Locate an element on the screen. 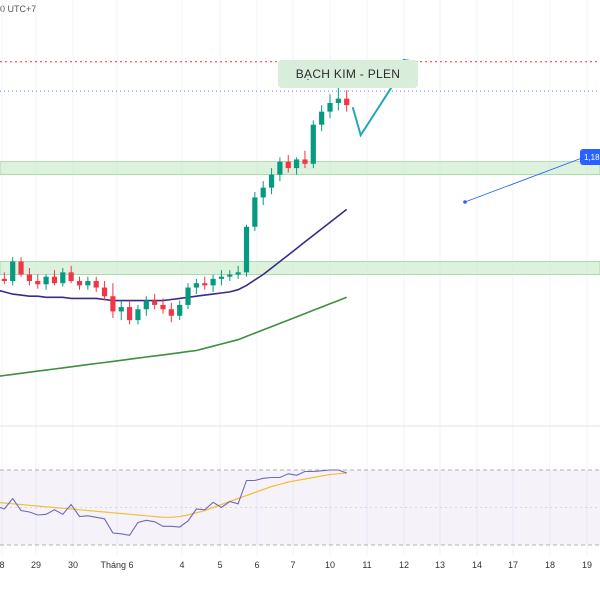  x-tick-label: 30 is located at coordinates (73, 565).